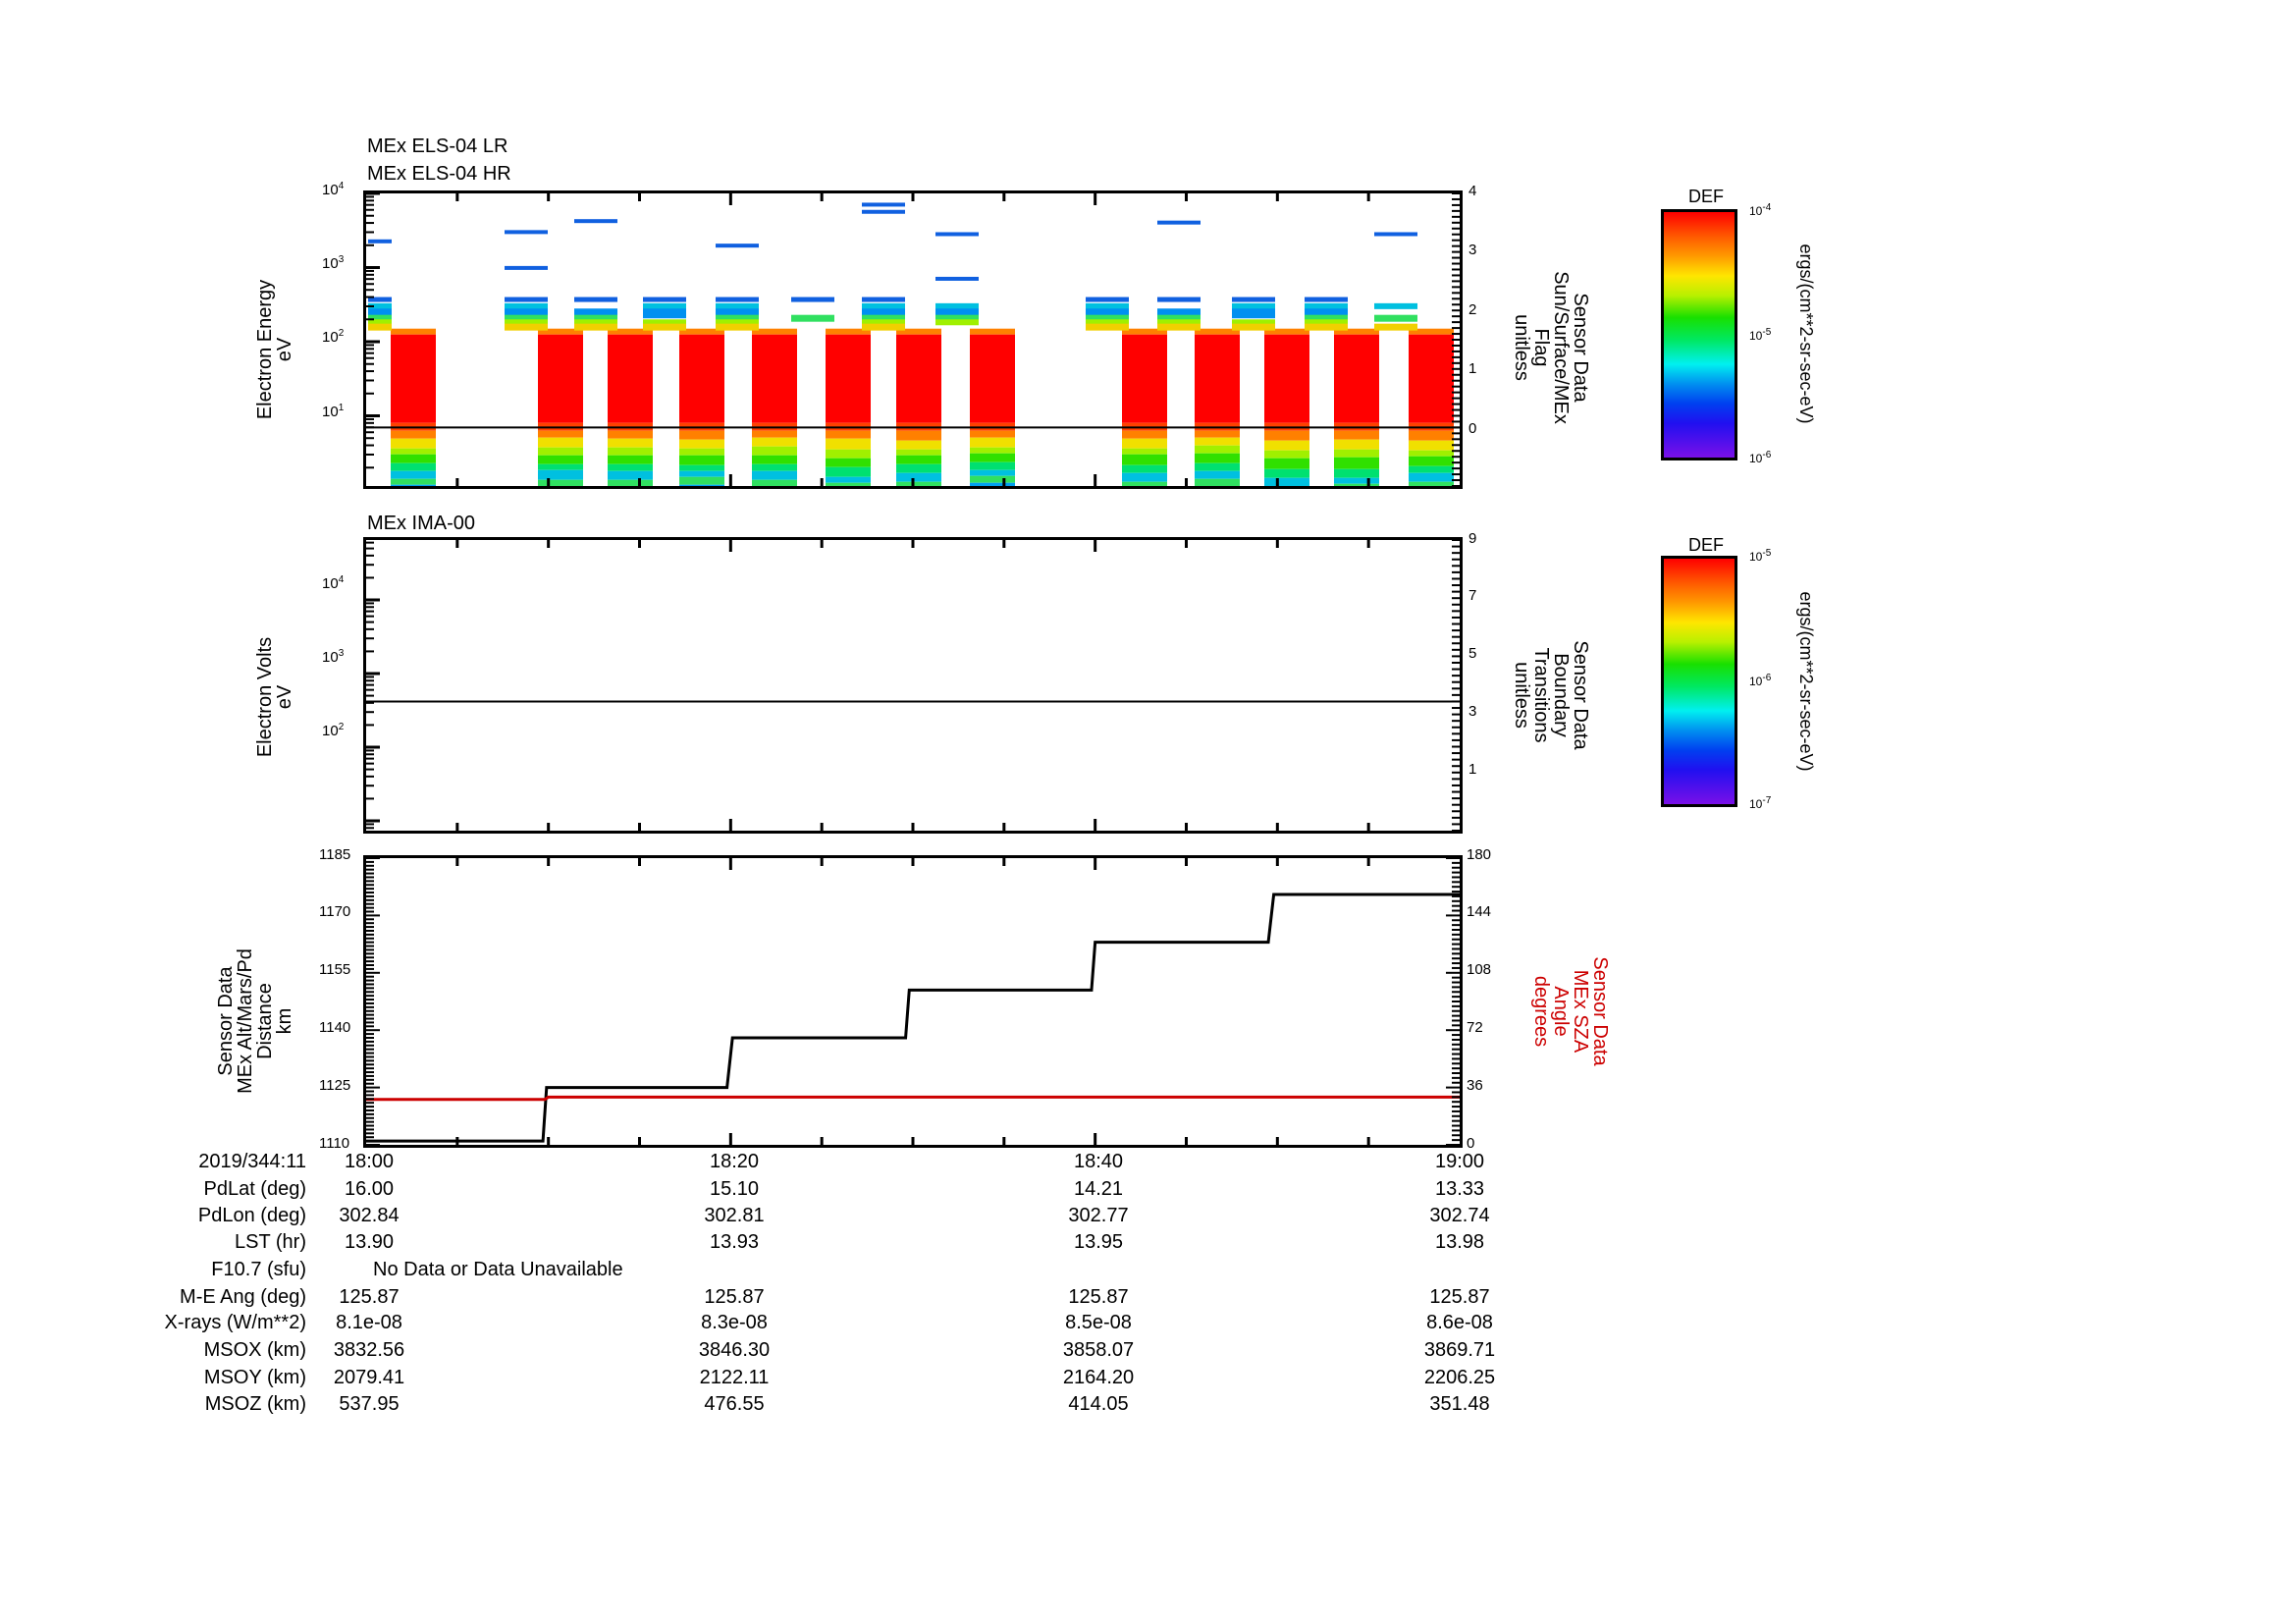 Image resolution: width=2296 pixels, height=1623 pixels. I want to click on table-cell: 537.95, so click(369, 1404).